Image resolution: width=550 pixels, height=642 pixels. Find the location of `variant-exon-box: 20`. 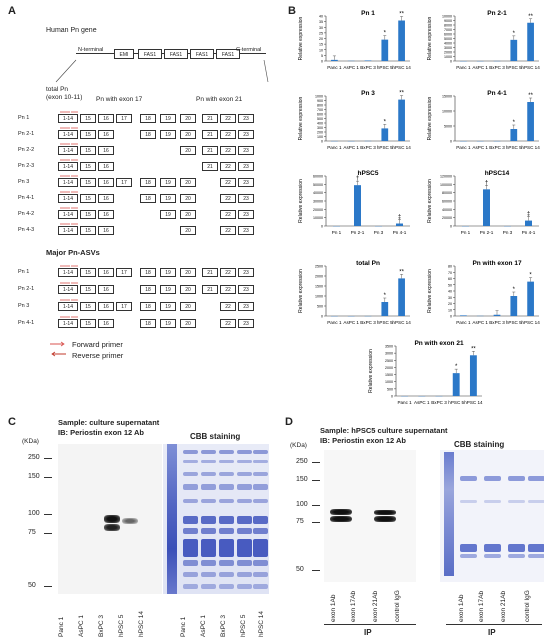

variant-exon-box: 20 is located at coordinates (188, 150).